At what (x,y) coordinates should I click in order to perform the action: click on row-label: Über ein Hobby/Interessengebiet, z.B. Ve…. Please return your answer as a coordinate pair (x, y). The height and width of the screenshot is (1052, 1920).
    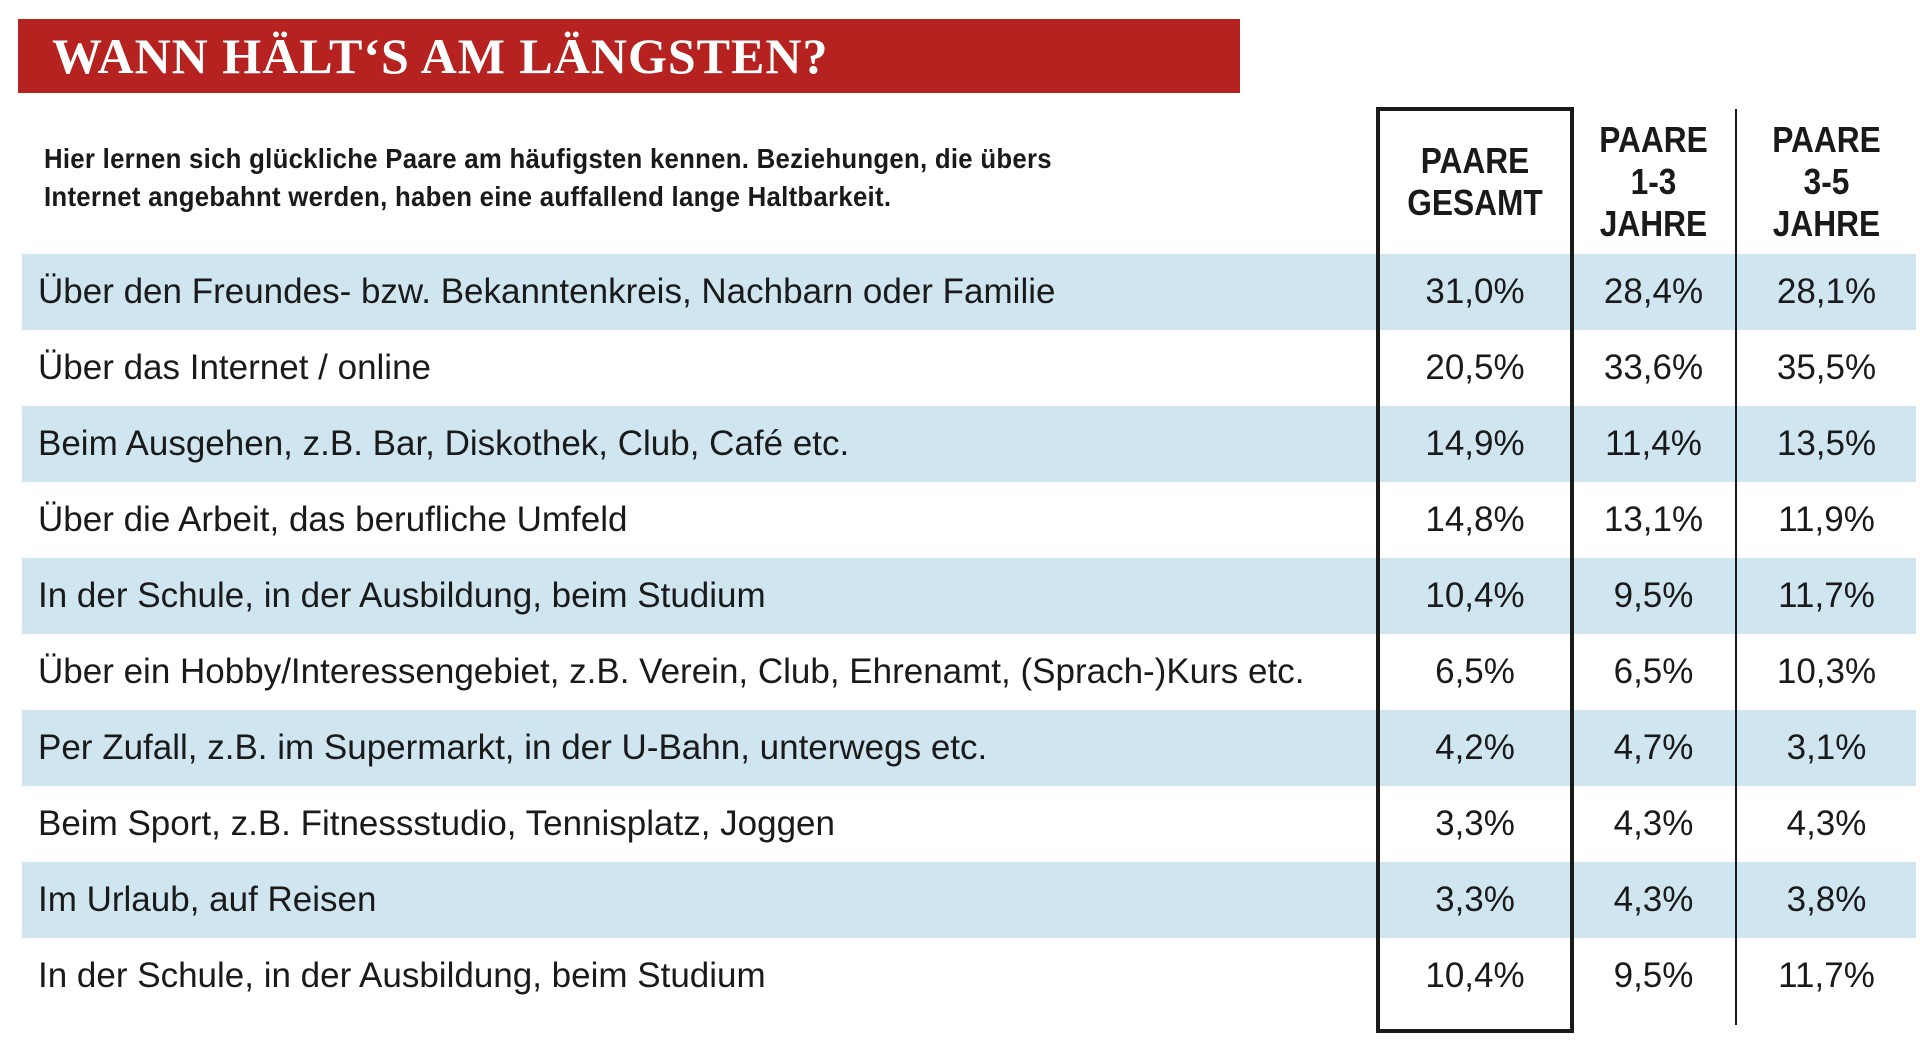
    Looking at the image, I should click on (671, 671).